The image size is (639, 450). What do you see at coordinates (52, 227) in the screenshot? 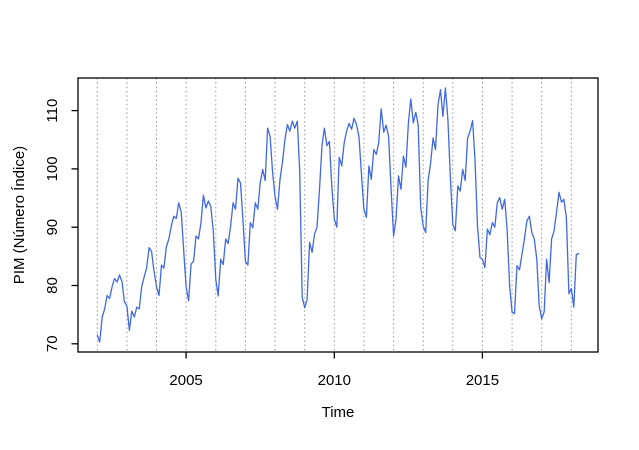
I see `y-tick-label: 90` at bounding box center [52, 227].